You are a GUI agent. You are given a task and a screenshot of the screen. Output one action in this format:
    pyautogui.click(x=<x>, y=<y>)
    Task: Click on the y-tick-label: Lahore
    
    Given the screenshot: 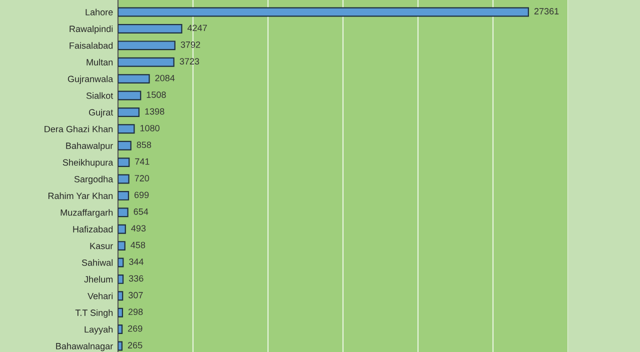 What is the action you would take?
    pyautogui.click(x=99, y=12)
    